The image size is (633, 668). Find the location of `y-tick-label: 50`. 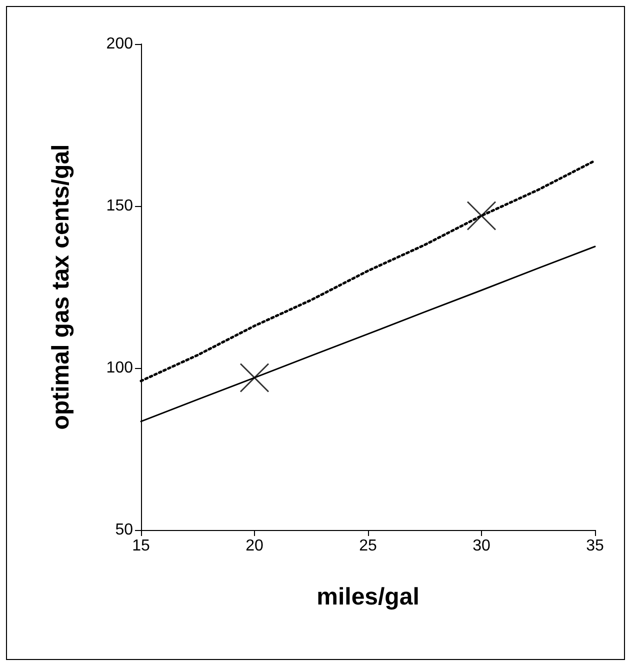

y-tick-label: 50 is located at coordinates (124, 530).